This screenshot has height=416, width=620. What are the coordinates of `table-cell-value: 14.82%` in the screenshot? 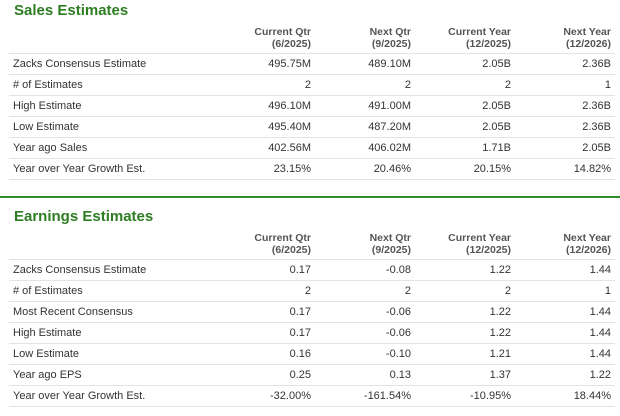 It's located at (565, 169).